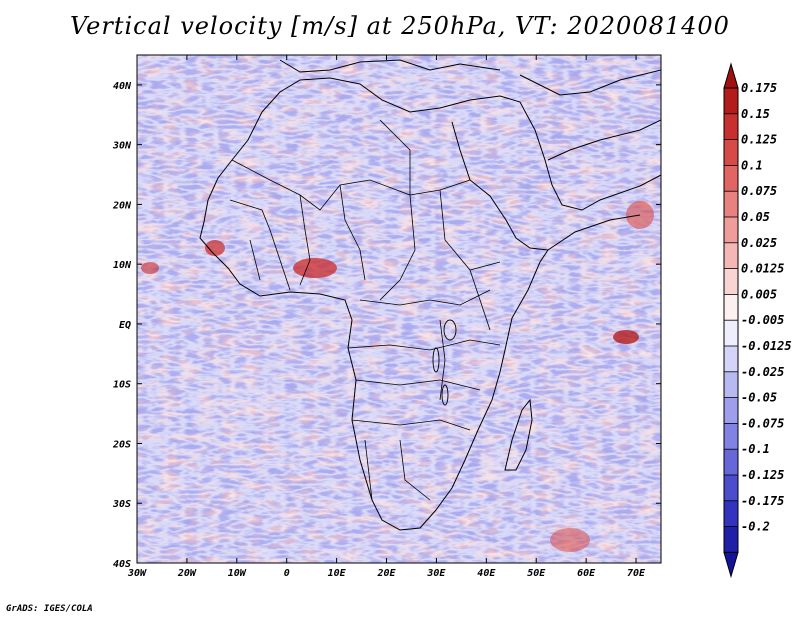 The image size is (800, 618). What do you see at coordinates (315, 268) in the screenshot?
I see `updraft-spot-west-africa` at bounding box center [315, 268].